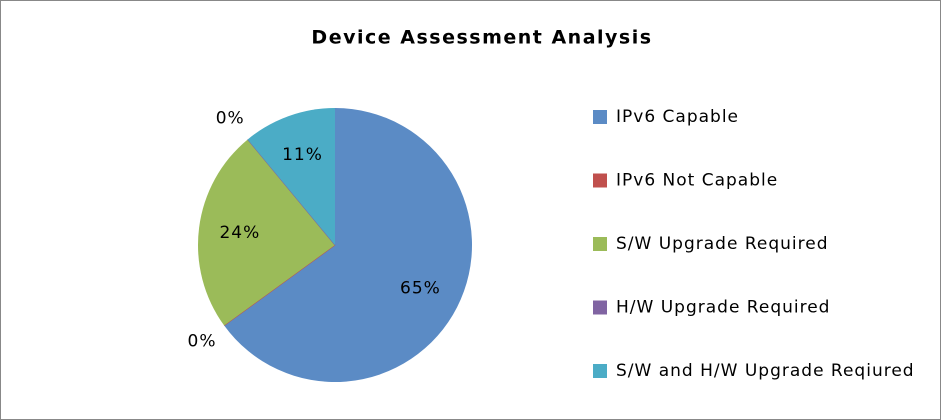  I want to click on legend-label: IPv6 Capable, so click(677, 117).